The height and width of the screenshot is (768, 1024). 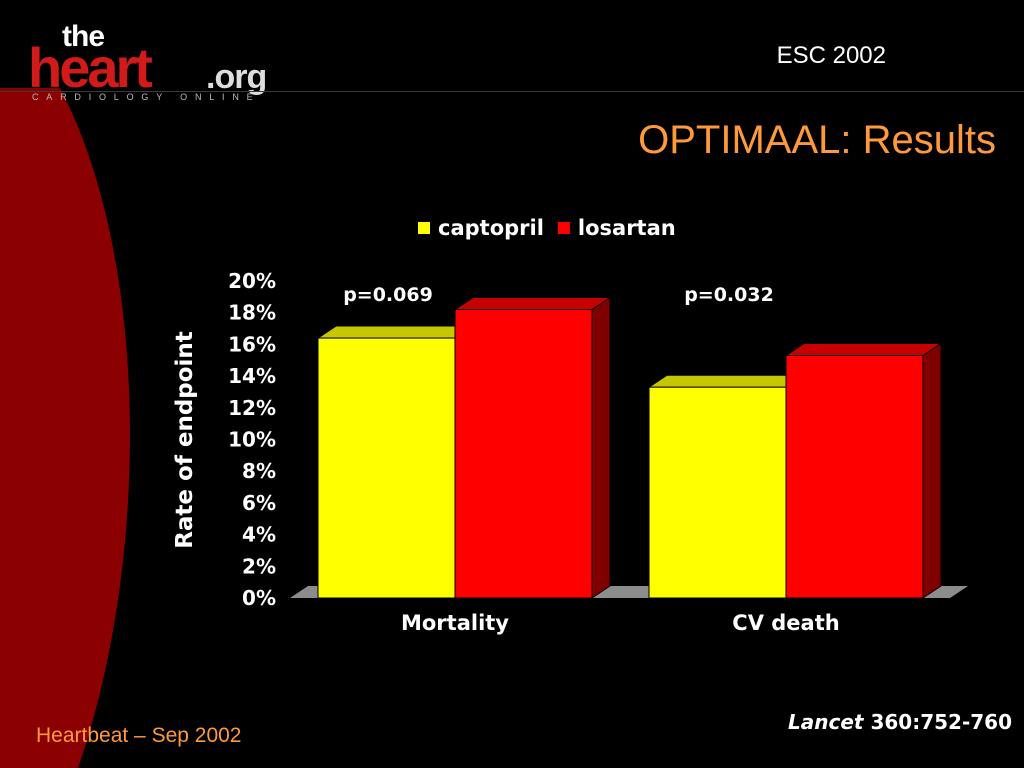 I want to click on y-tick-label: 12%, so click(x=252, y=408).